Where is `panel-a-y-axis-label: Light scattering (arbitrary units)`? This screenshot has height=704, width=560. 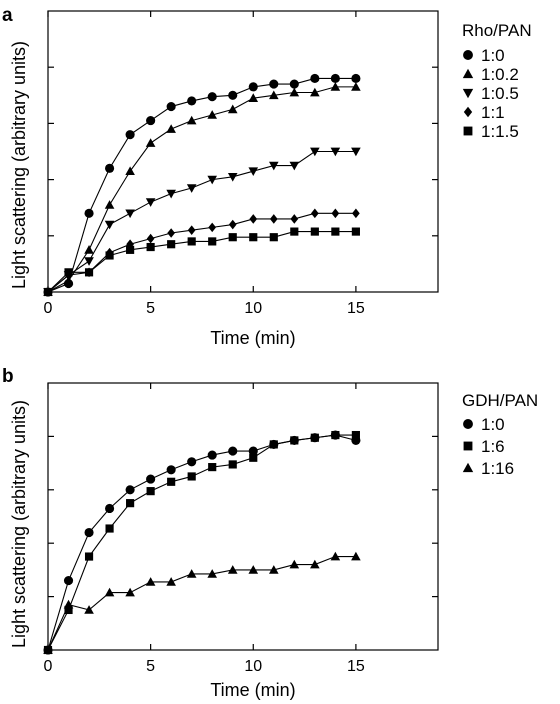 panel-a-y-axis-label: Light scattering (arbitrary units) is located at coordinates (19, 165).